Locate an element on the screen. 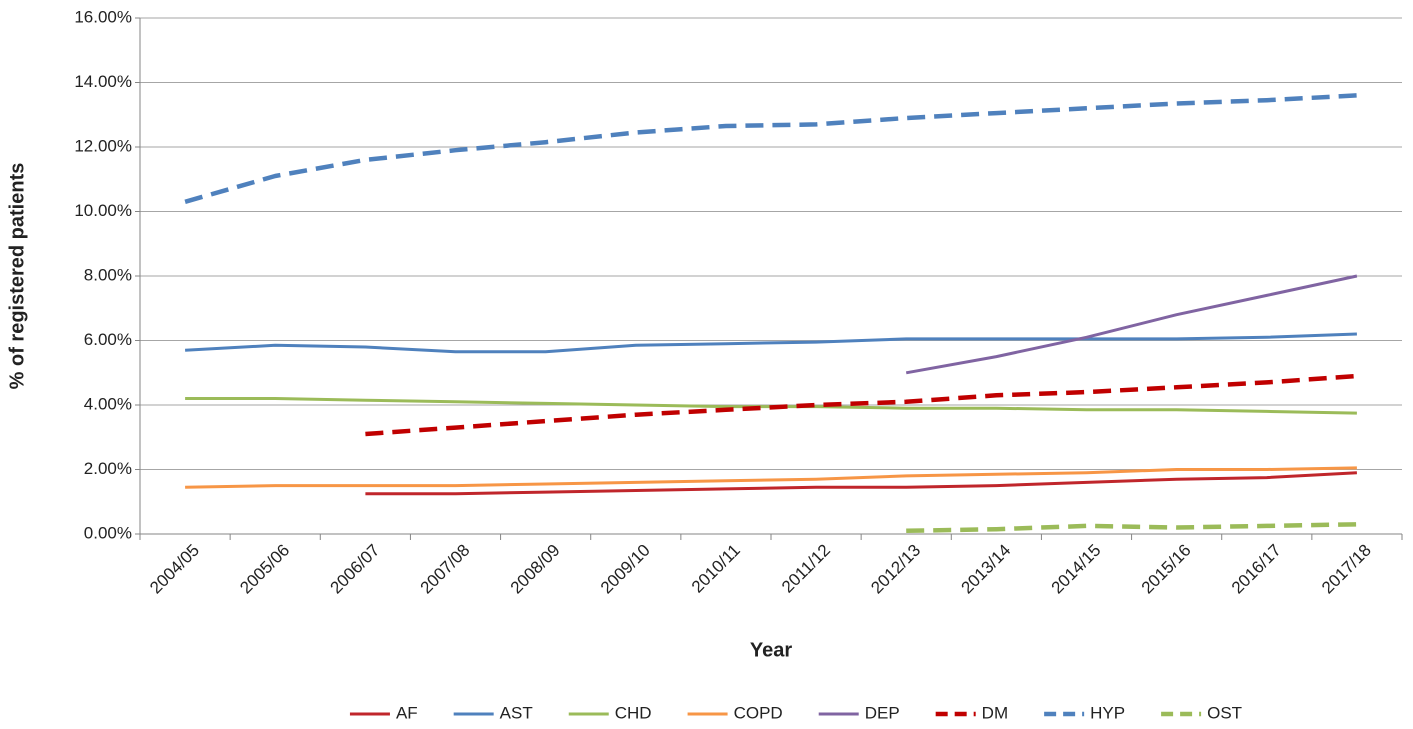 This screenshot has width=1413, height=729. x-tick-label: 2011/12 is located at coordinates (806, 569).